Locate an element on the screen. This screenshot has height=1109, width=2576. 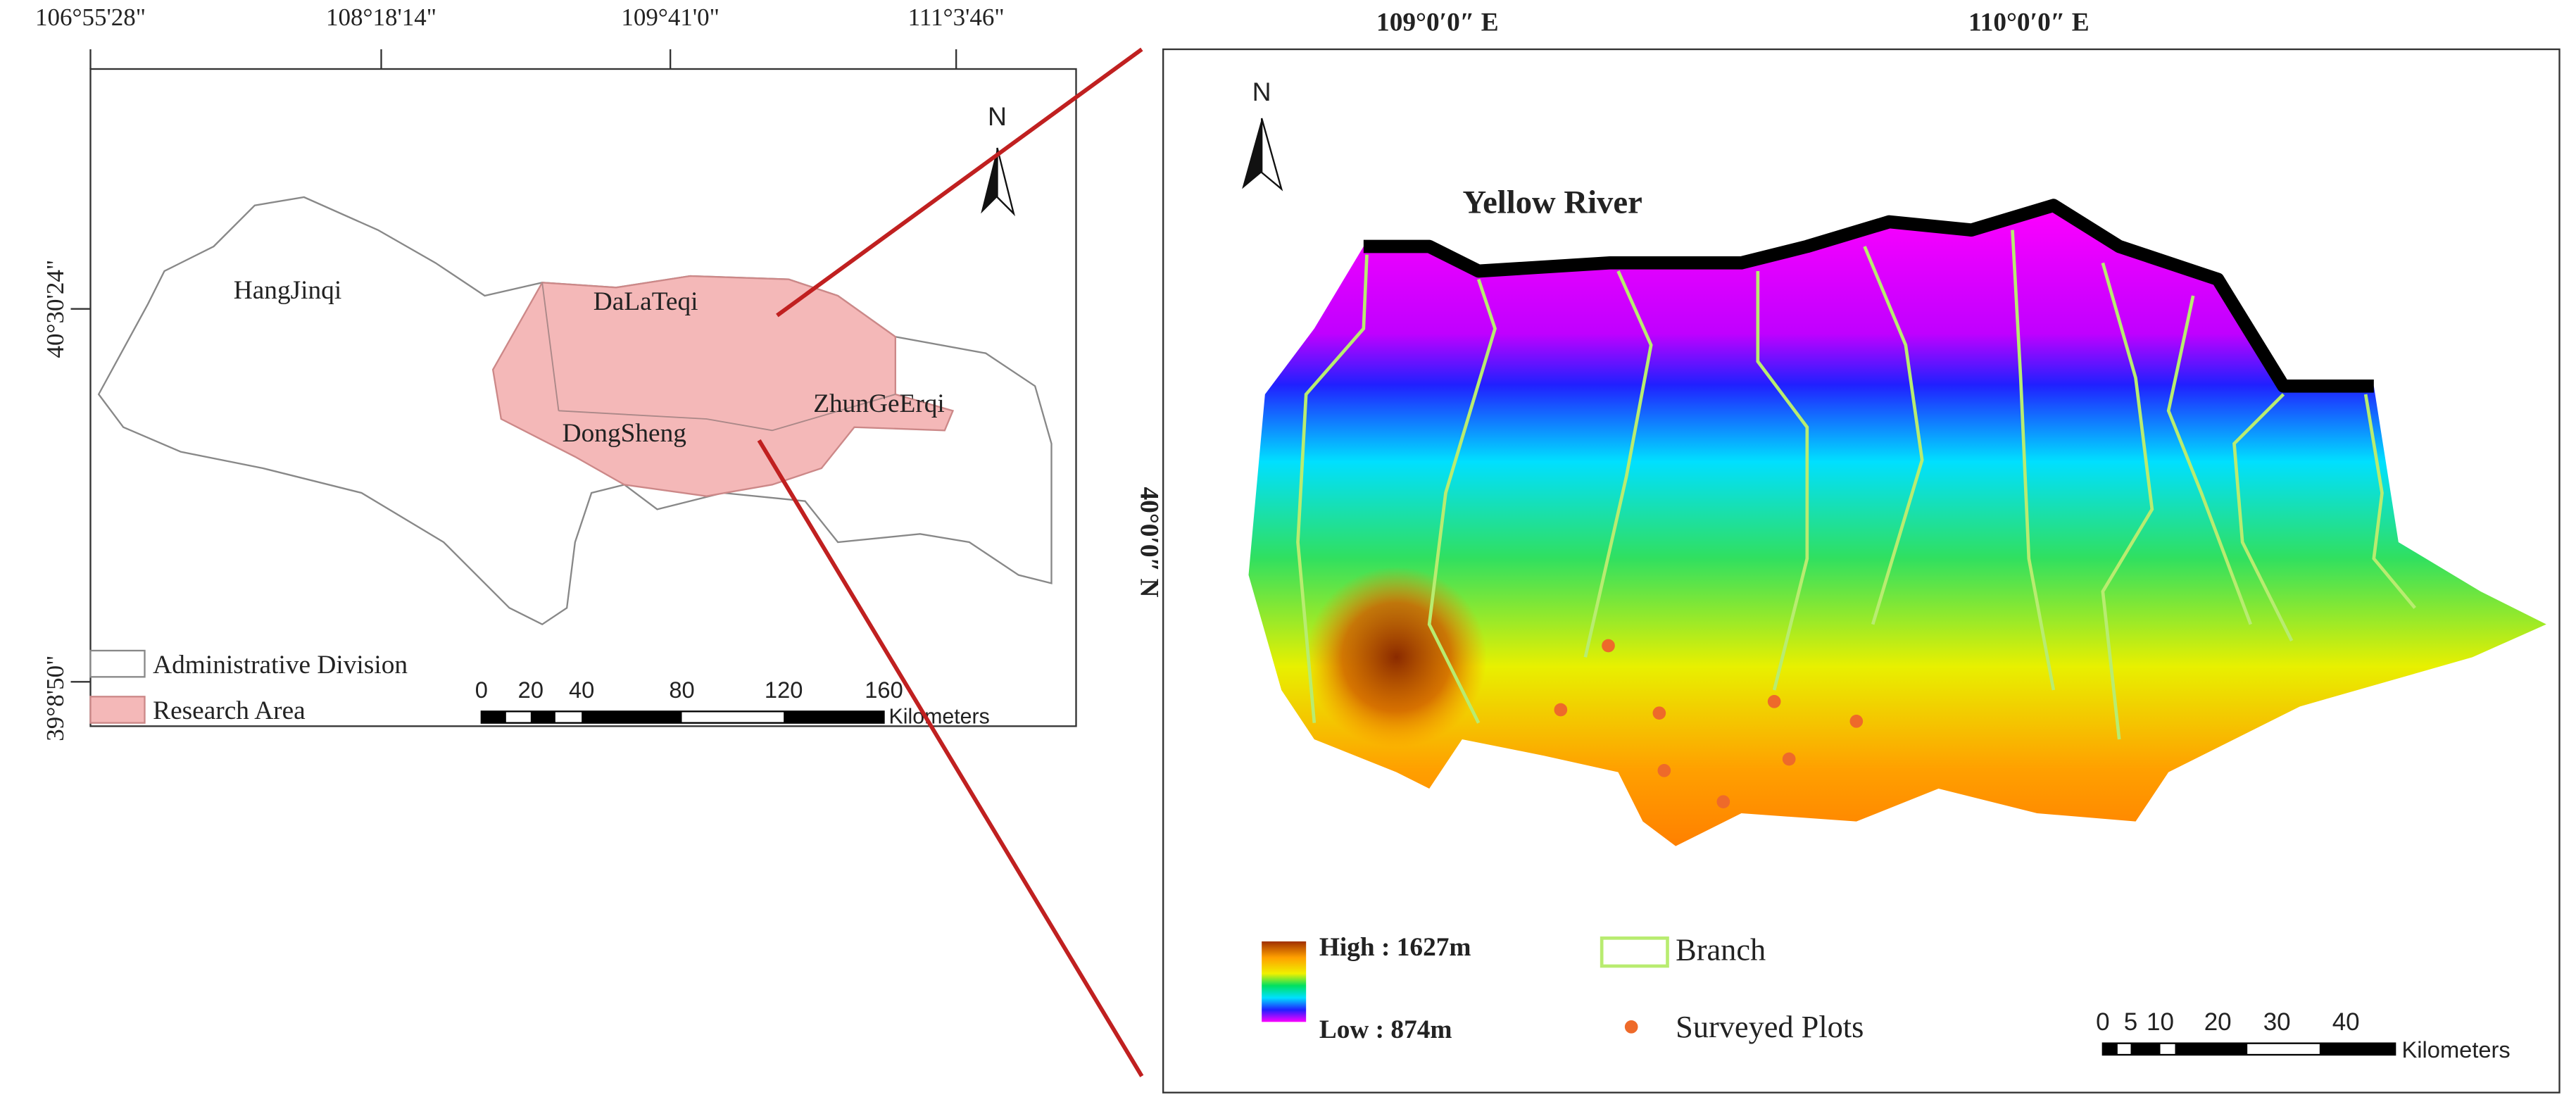
scale-label: 120 is located at coordinates (784, 690).